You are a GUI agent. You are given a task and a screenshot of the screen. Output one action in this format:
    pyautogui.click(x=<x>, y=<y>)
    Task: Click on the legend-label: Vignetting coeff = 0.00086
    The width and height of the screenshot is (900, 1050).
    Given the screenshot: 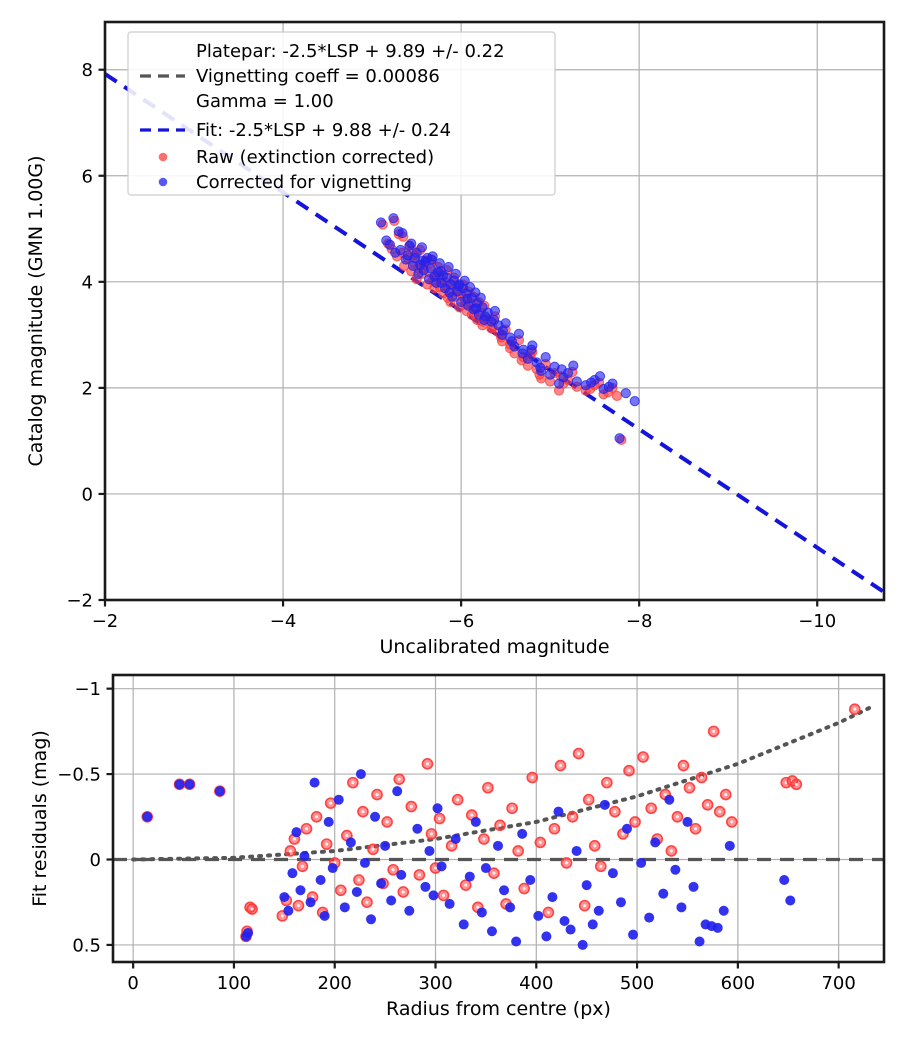 What is the action you would take?
    pyautogui.click(x=318, y=76)
    